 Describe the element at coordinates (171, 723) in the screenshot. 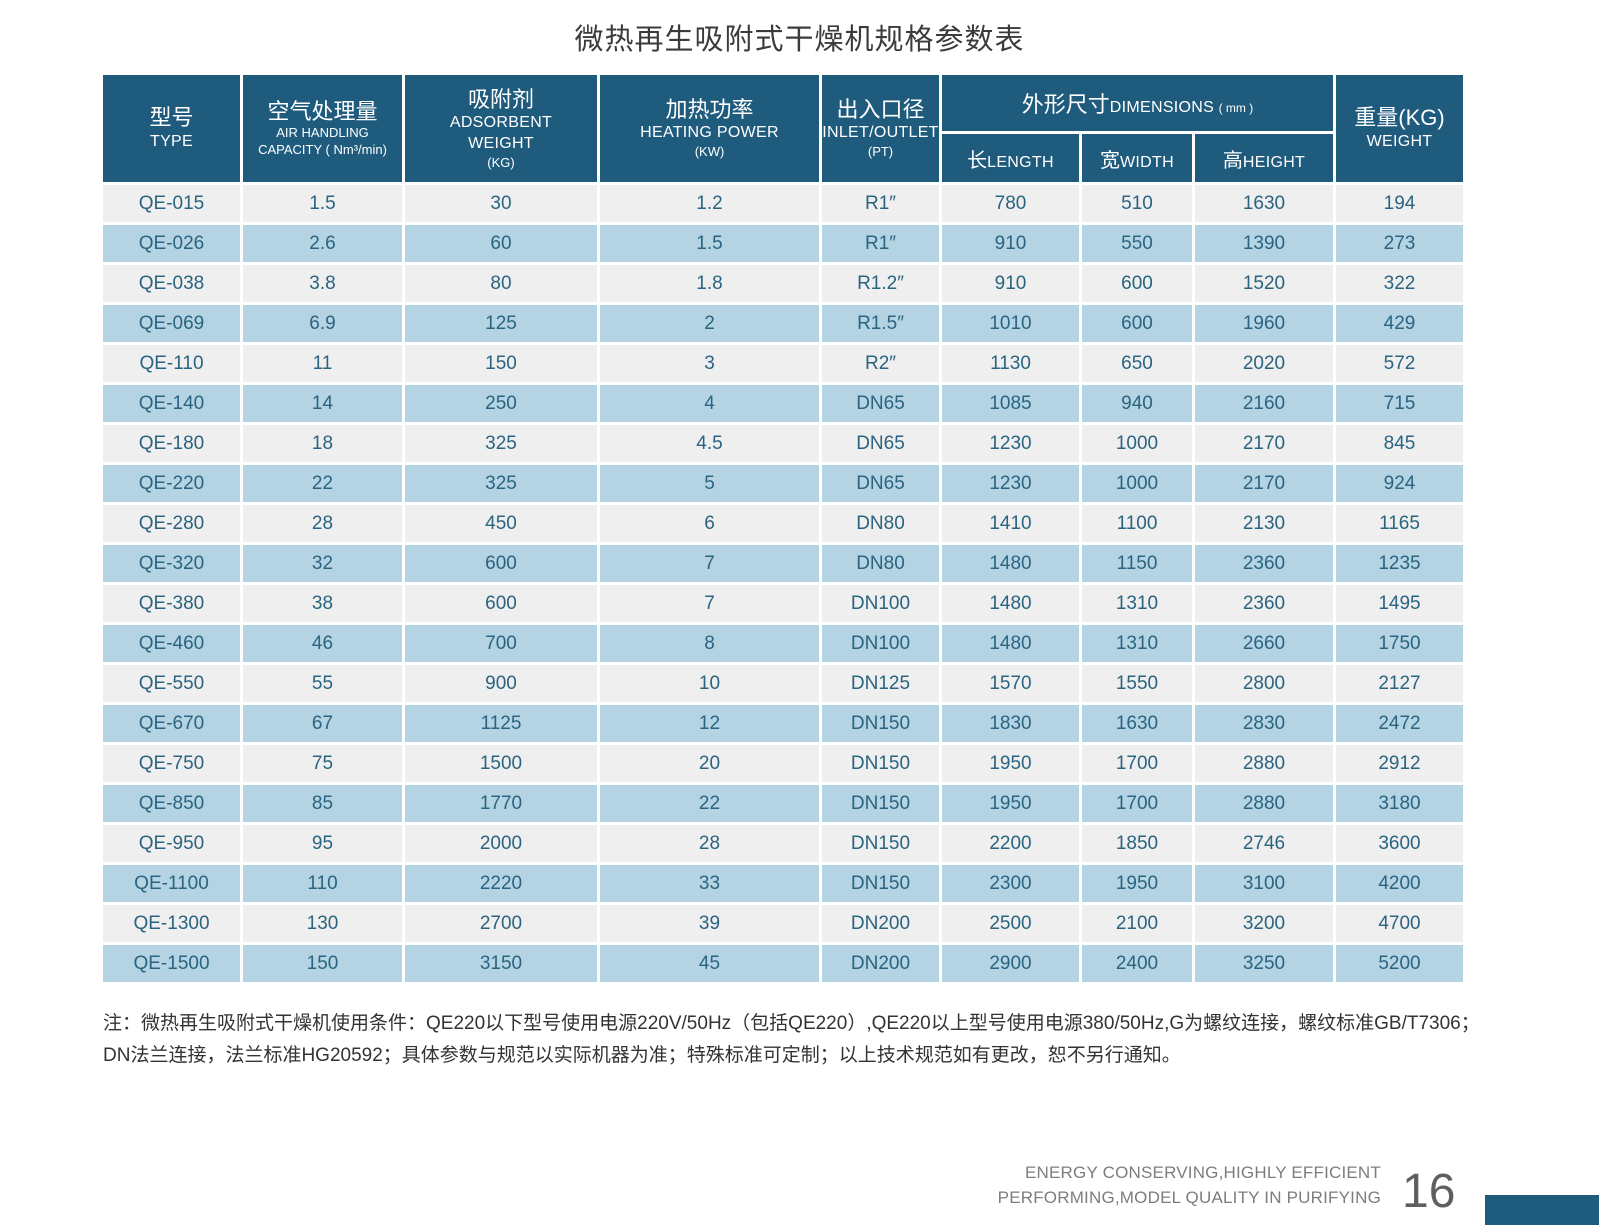

I see `table-cell: QE-670` at that location.